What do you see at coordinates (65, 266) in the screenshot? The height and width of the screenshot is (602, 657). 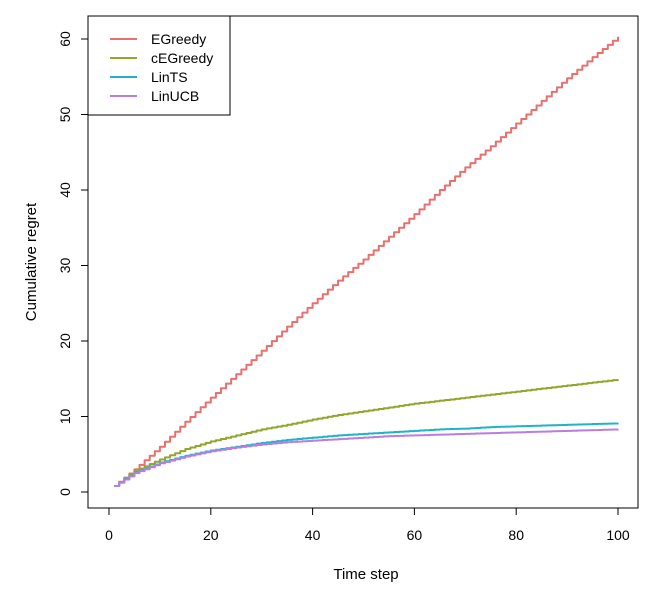 I see `y-tick-label: 30` at bounding box center [65, 266].